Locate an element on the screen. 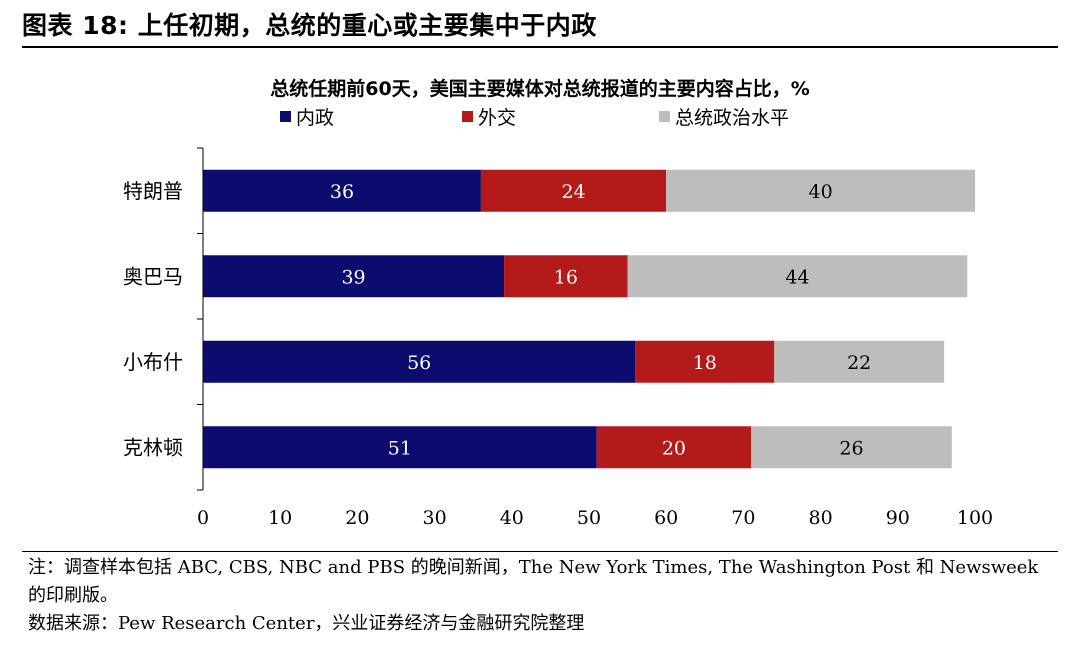  data-label: 22 is located at coordinates (859, 363).